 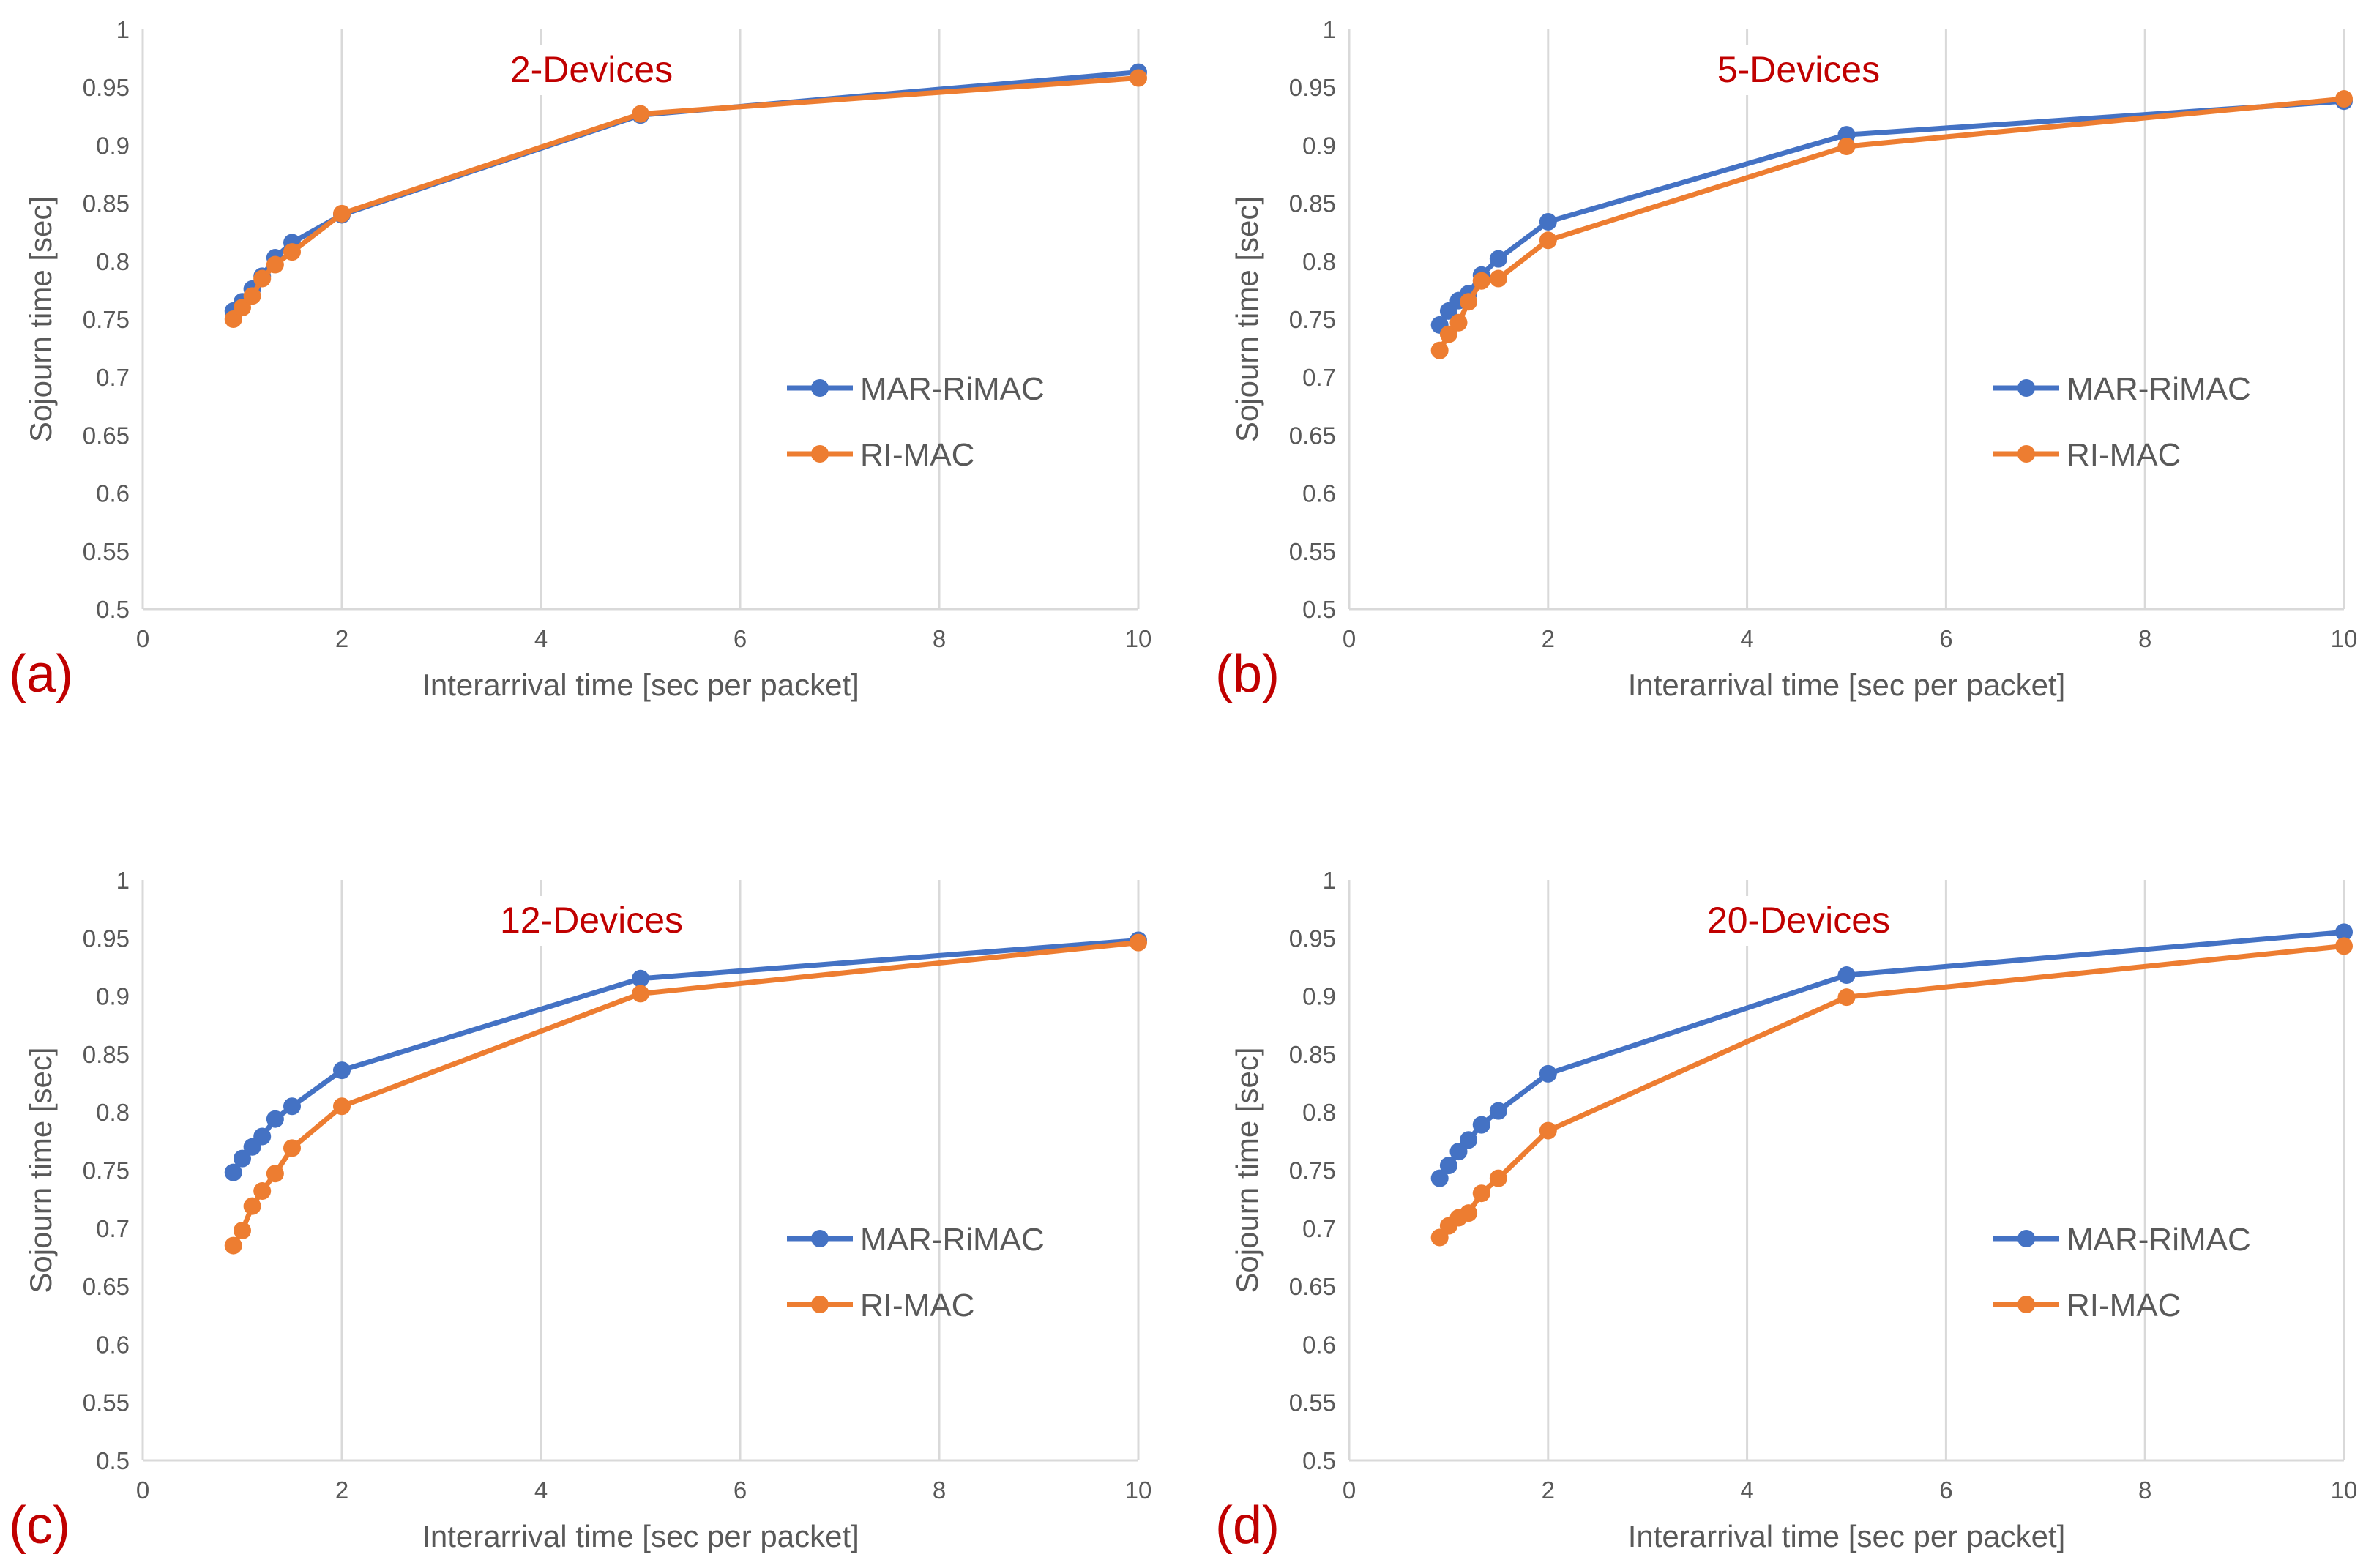 What do you see at coordinates (592, 69) in the screenshot?
I see `chart-title: 2-Devices` at bounding box center [592, 69].